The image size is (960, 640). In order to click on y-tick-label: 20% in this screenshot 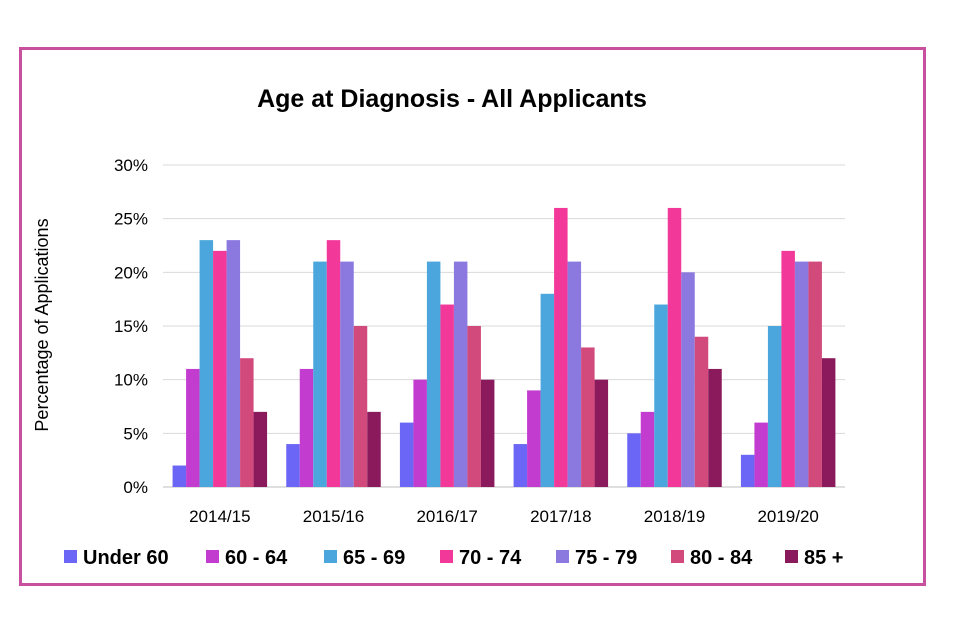, I will do `click(131, 272)`.